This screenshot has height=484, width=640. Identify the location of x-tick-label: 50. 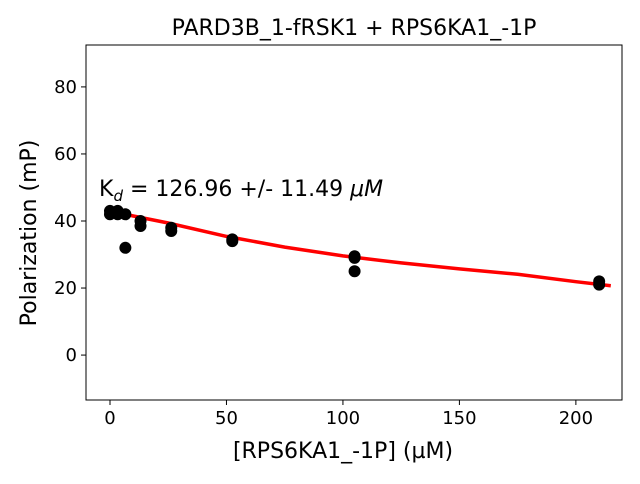
(226, 418).